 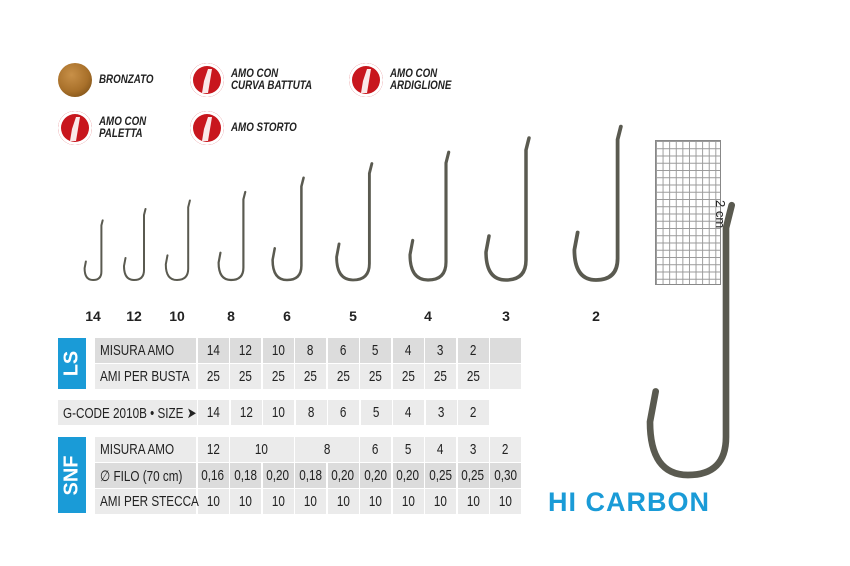 I want to click on hook-size-label: 5, so click(x=353, y=316).